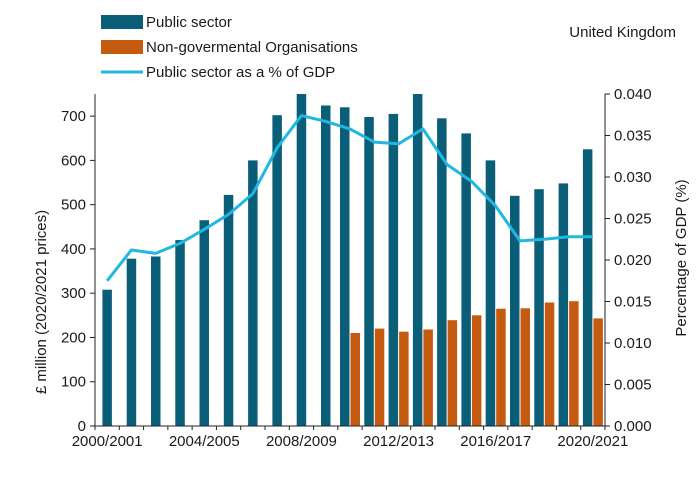  What do you see at coordinates (240, 72) in the screenshot?
I see `legend-label-gdp-line: Public sector as a % of GDP` at bounding box center [240, 72].